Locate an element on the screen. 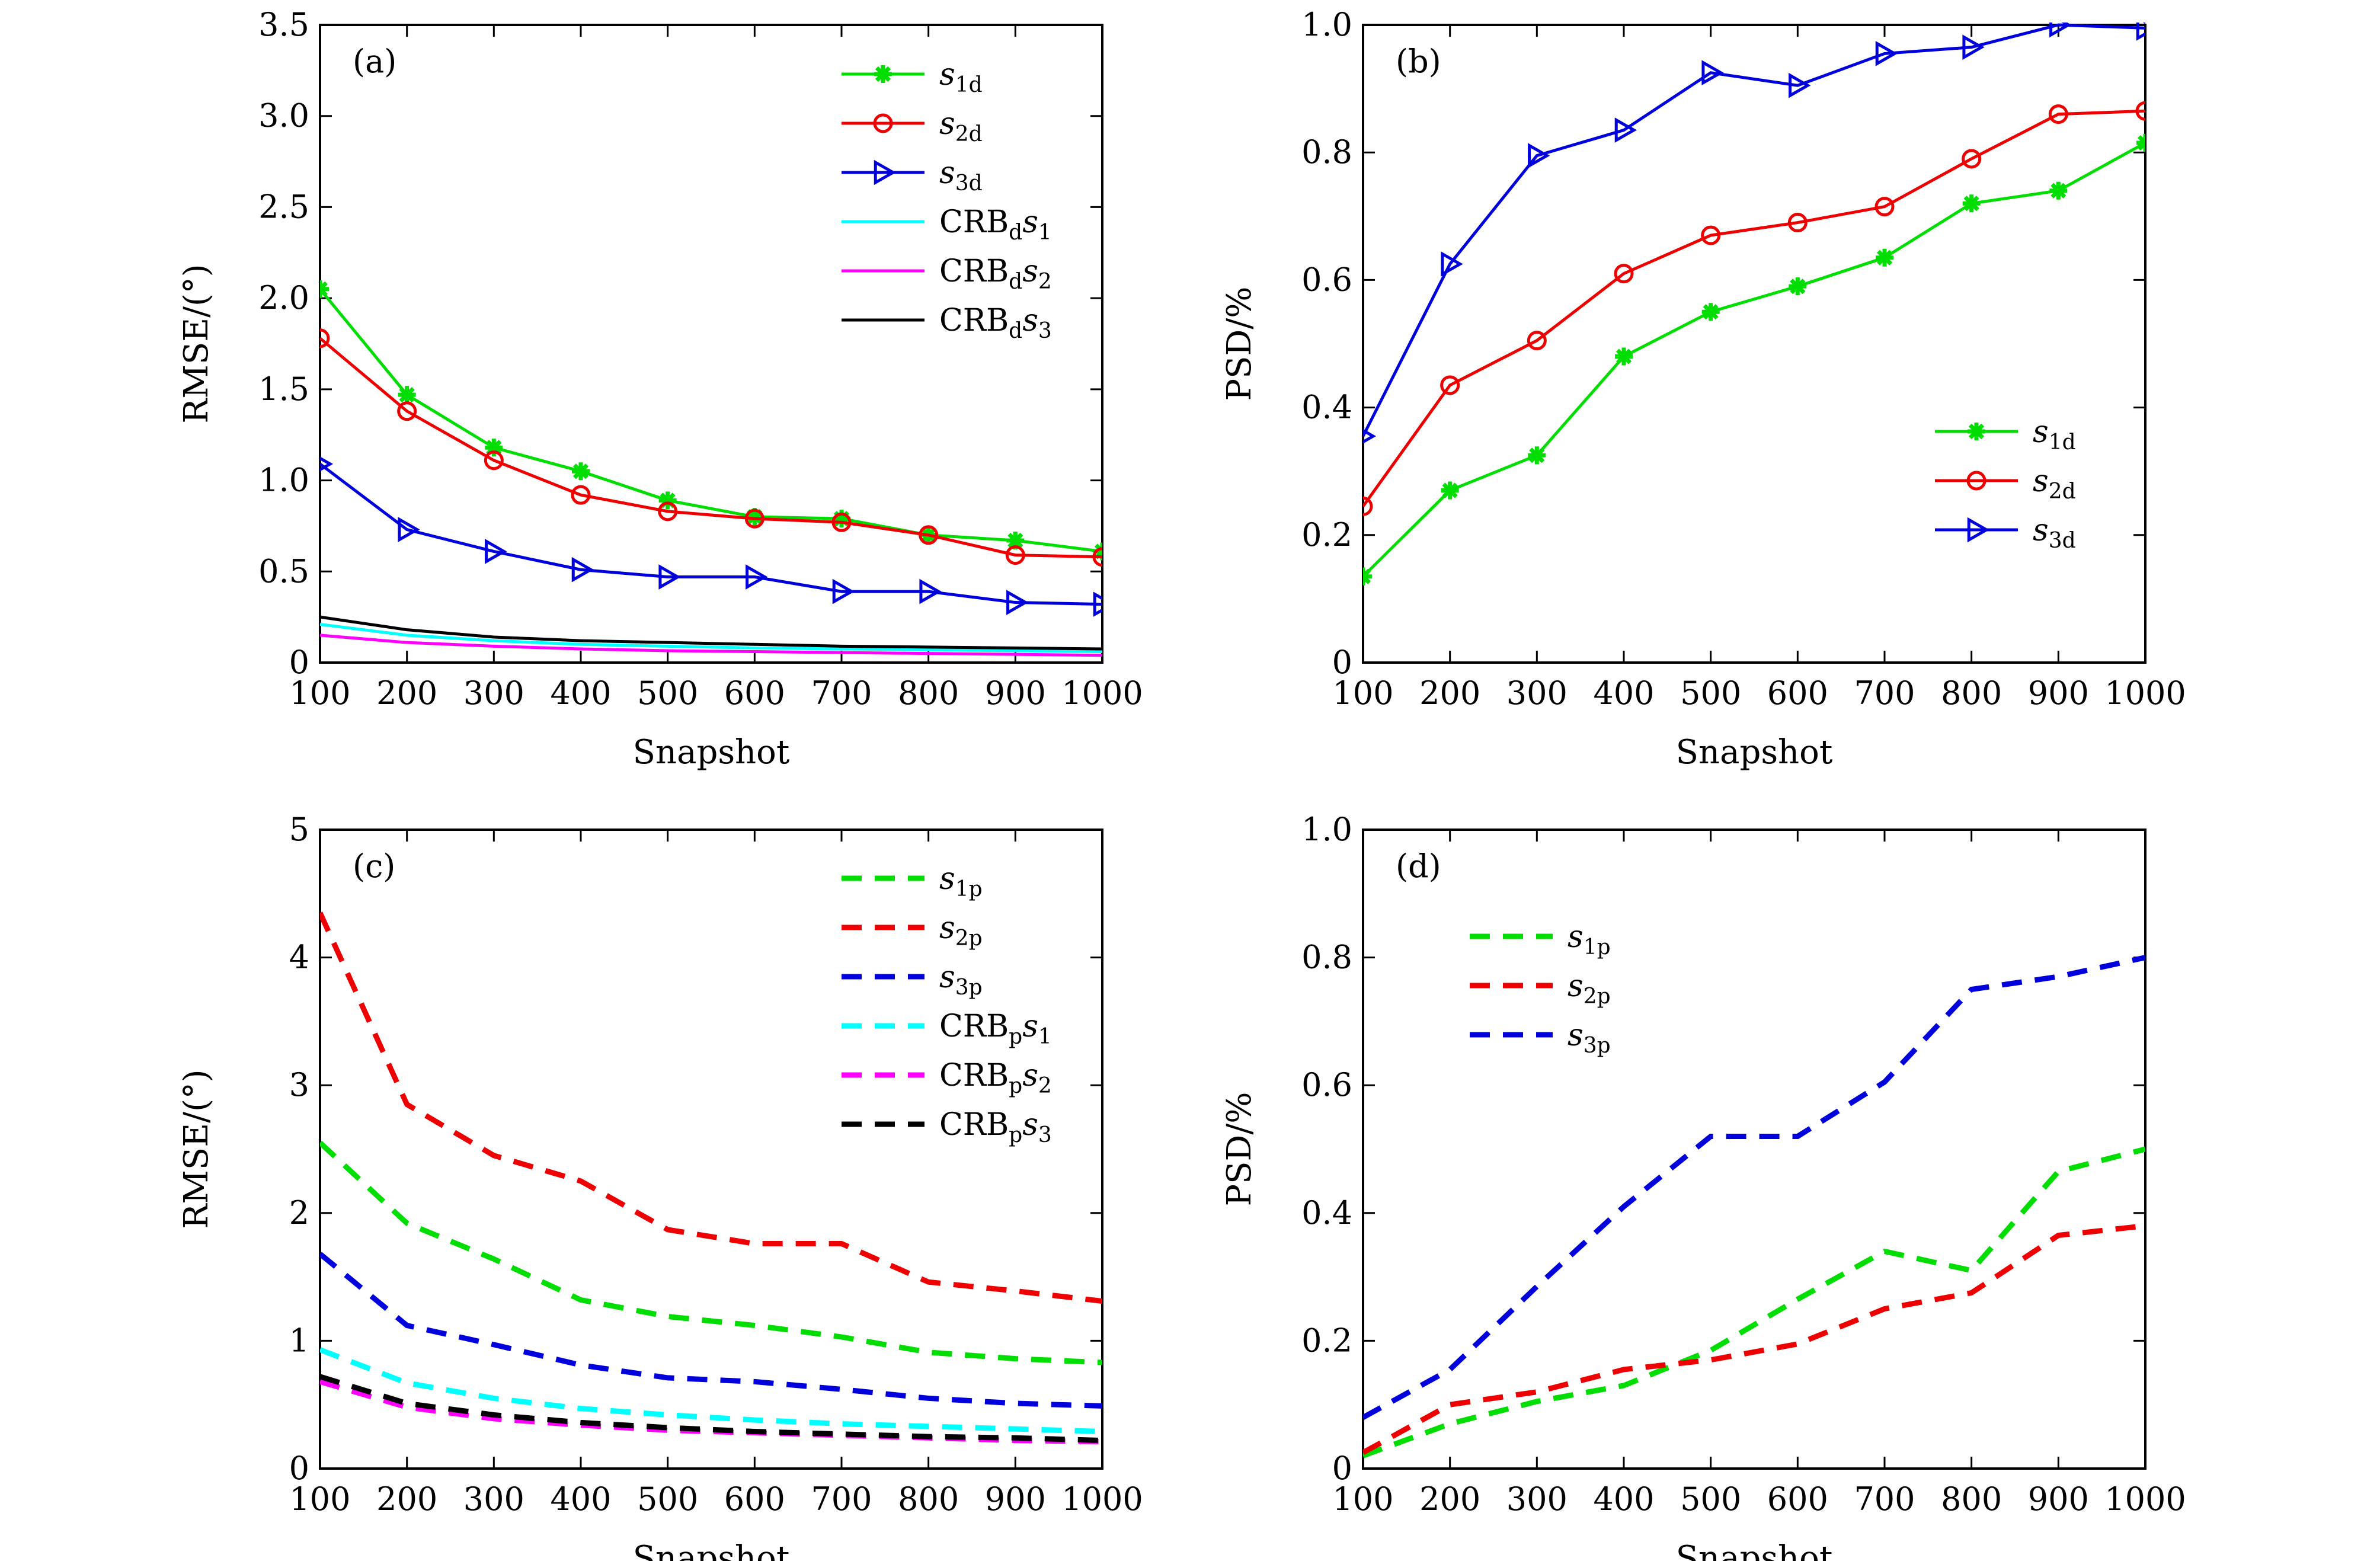  series-line-s3d is located at coordinates (711, 534).